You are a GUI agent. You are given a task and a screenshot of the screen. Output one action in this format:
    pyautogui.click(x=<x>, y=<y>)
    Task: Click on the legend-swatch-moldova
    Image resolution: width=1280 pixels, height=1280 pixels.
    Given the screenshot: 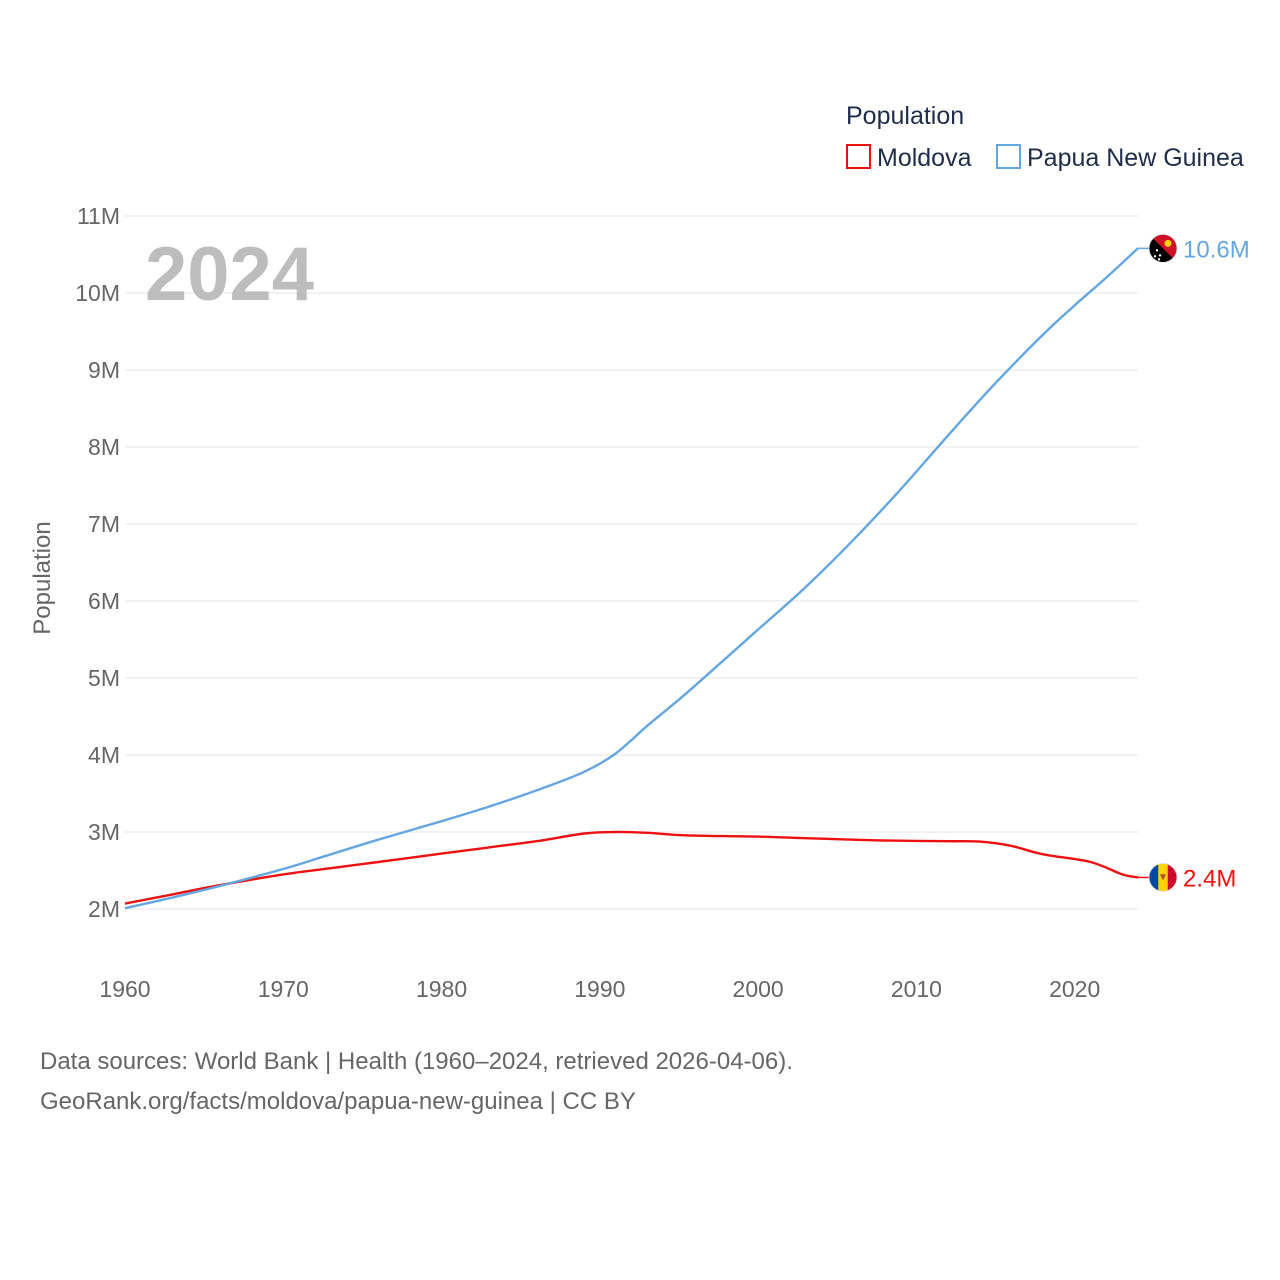 What is the action you would take?
    pyautogui.click(x=858, y=156)
    